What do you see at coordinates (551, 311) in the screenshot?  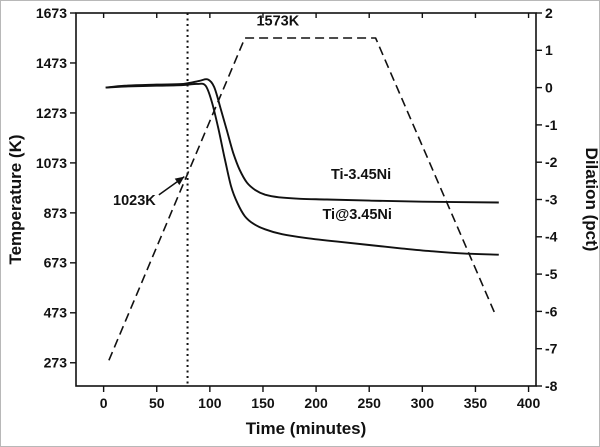 I see `right-tick-label: -6` at bounding box center [551, 311].